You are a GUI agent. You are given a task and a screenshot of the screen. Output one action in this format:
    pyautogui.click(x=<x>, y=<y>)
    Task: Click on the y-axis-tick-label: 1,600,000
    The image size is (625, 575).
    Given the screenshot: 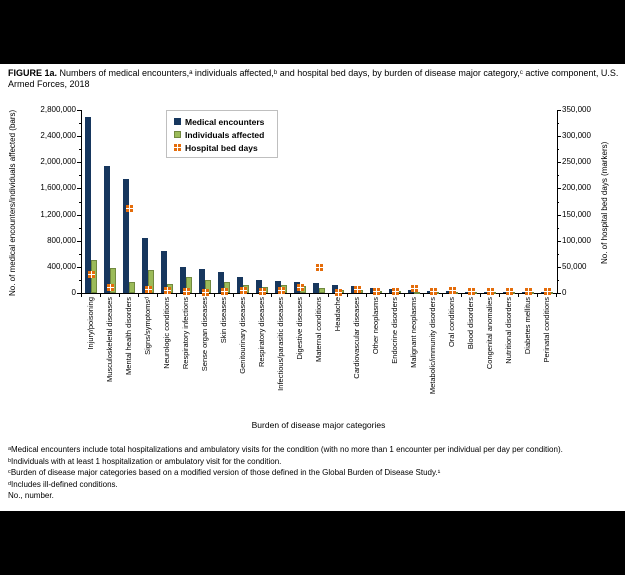 What is the action you would take?
    pyautogui.click(x=58, y=188)
    